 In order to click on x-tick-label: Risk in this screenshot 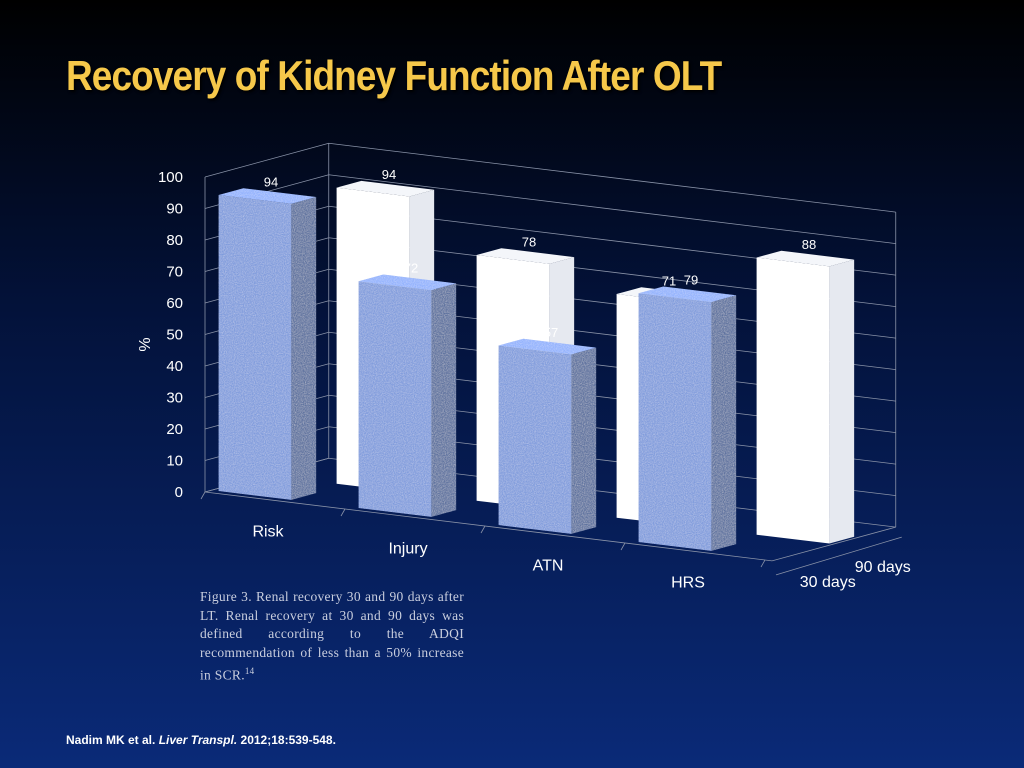, I will do `click(268, 532)`.